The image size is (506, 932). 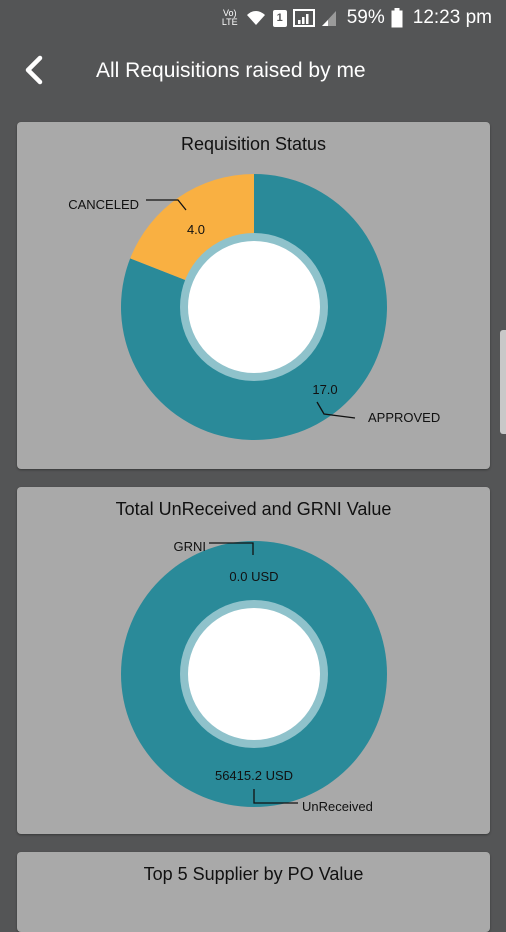 I want to click on sim-icon: 1, so click(x=279, y=18).